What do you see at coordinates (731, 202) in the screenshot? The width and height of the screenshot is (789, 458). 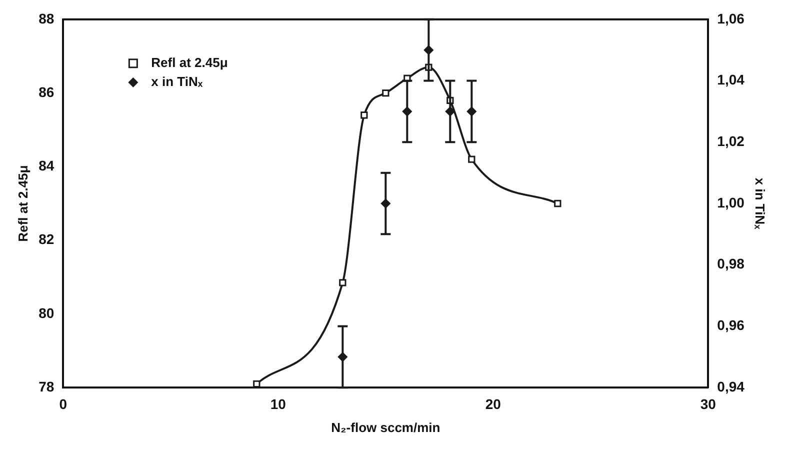 I see `y2-tick-label: 1,00` at bounding box center [731, 202].